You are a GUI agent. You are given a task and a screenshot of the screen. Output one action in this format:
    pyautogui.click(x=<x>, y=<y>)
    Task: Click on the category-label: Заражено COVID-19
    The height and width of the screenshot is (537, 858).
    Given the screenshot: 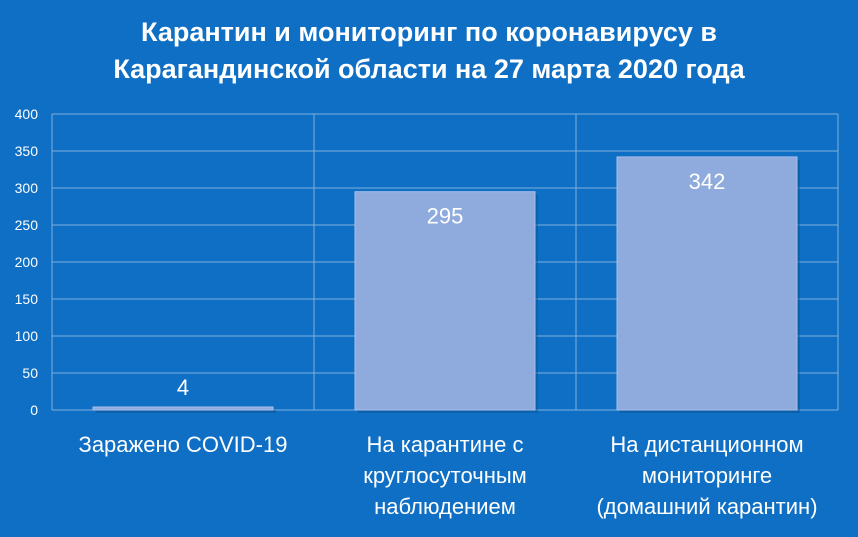 What is the action you would take?
    pyautogui.click(x=183, y=444)
    